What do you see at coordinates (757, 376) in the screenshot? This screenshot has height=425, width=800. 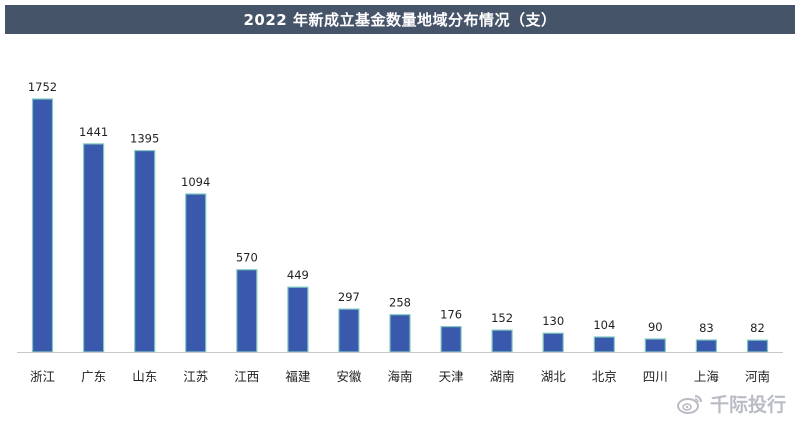 I see `x-tick-label: 河南` at bounding box center [757, 376].